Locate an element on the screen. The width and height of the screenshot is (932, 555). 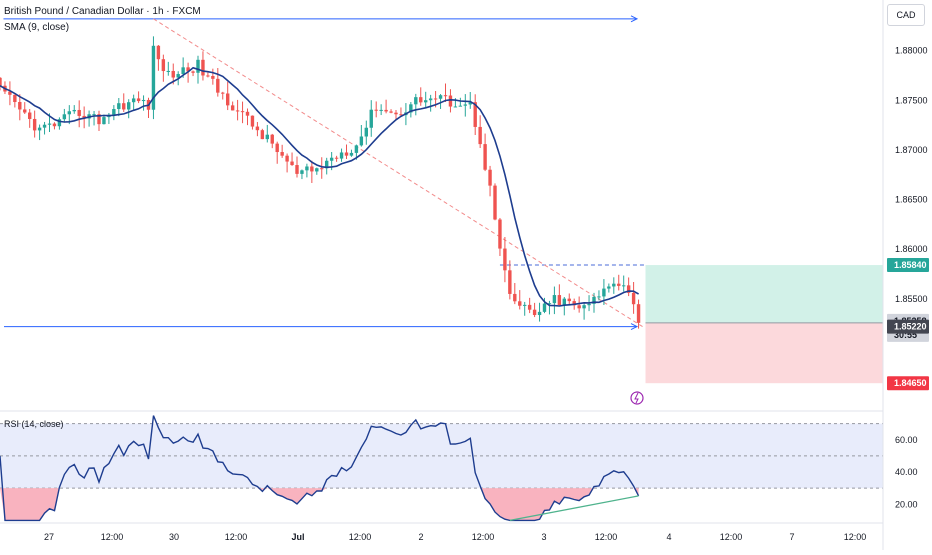
price-label: 1.84650 is located at coordinates (910, 383).